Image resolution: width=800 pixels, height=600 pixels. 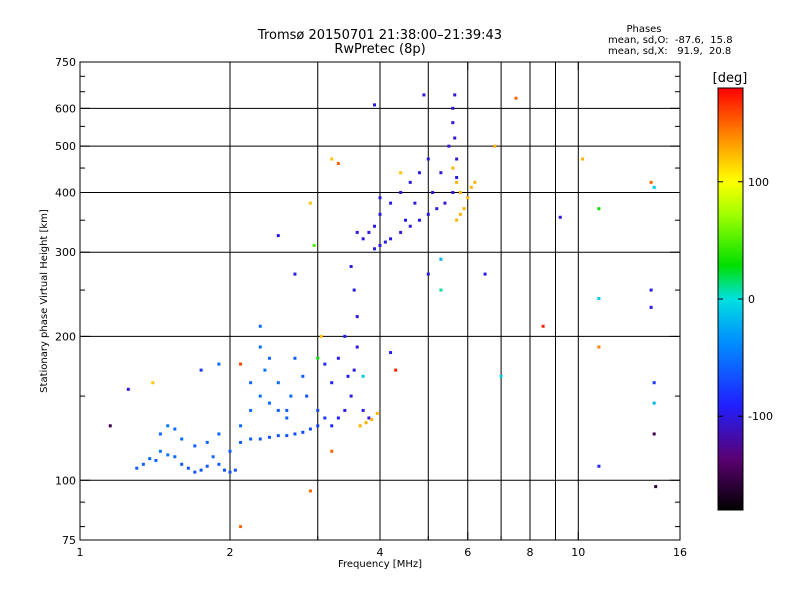 What do you see at coordinates (380, 564) in the screenshot?
I see `x-axis-label: Frequency [MHz]` at bounding box center [380, 564].